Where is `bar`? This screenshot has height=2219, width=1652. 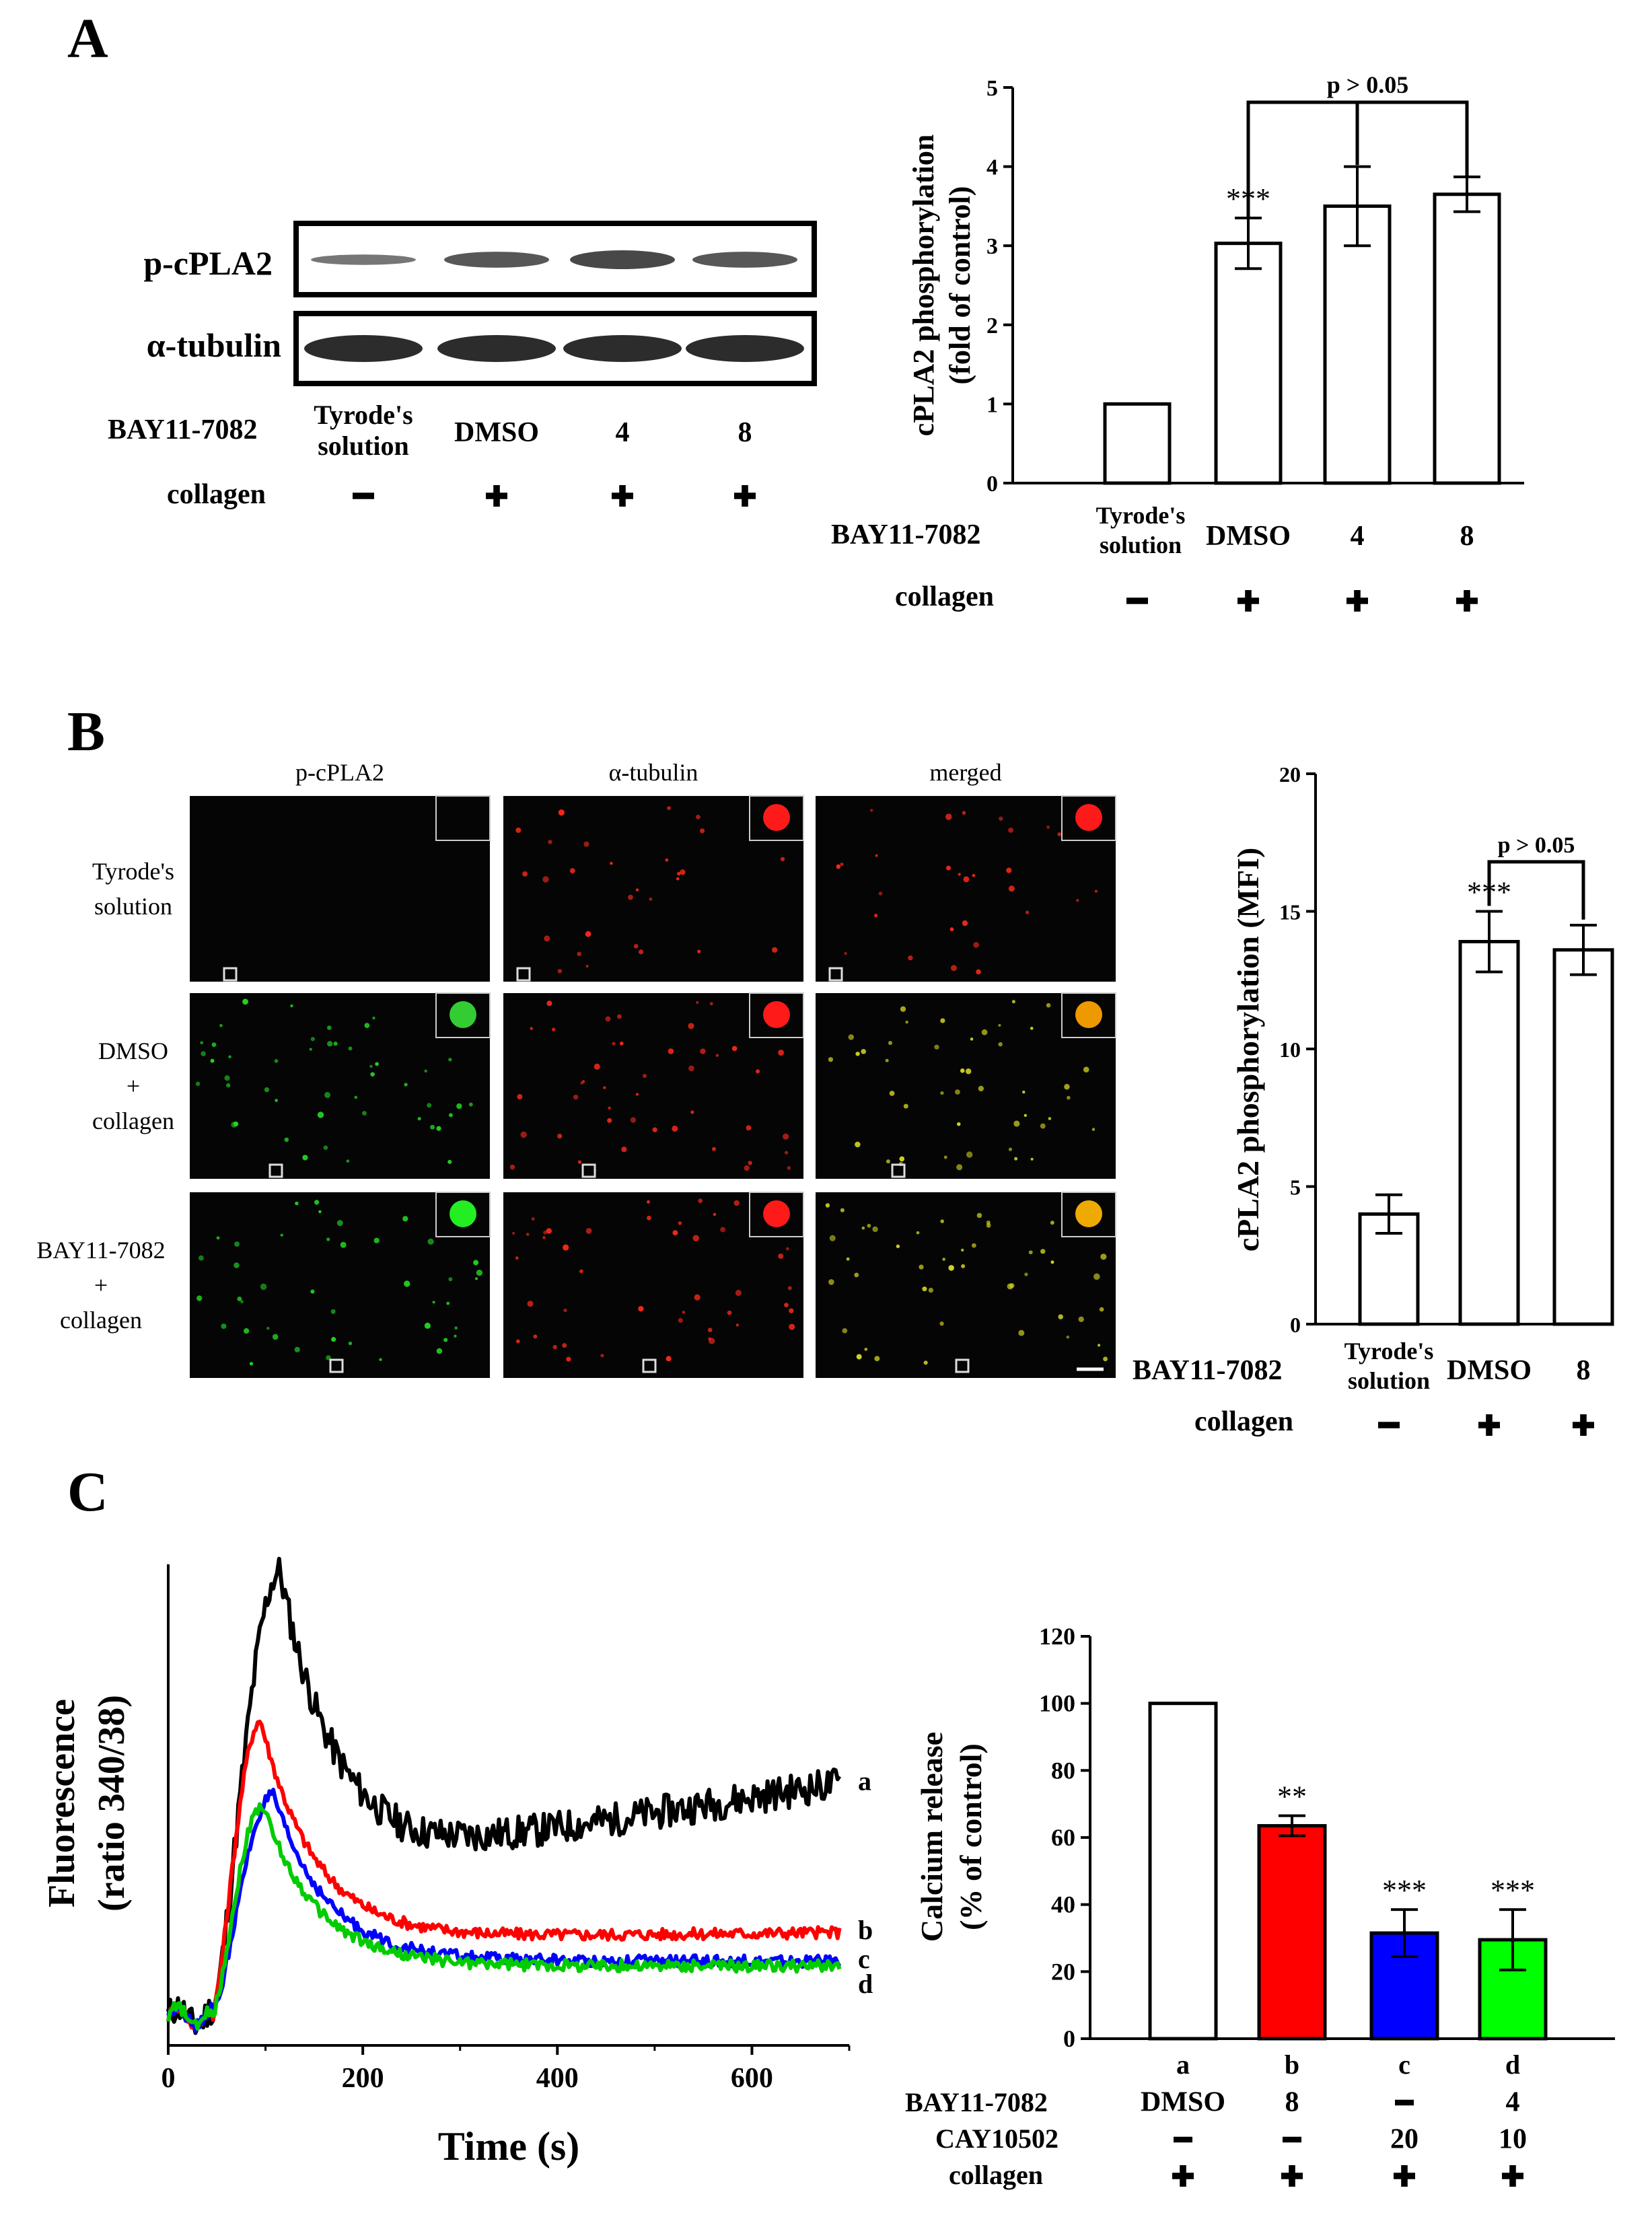 bar is located at coordinates (1292, 1933).